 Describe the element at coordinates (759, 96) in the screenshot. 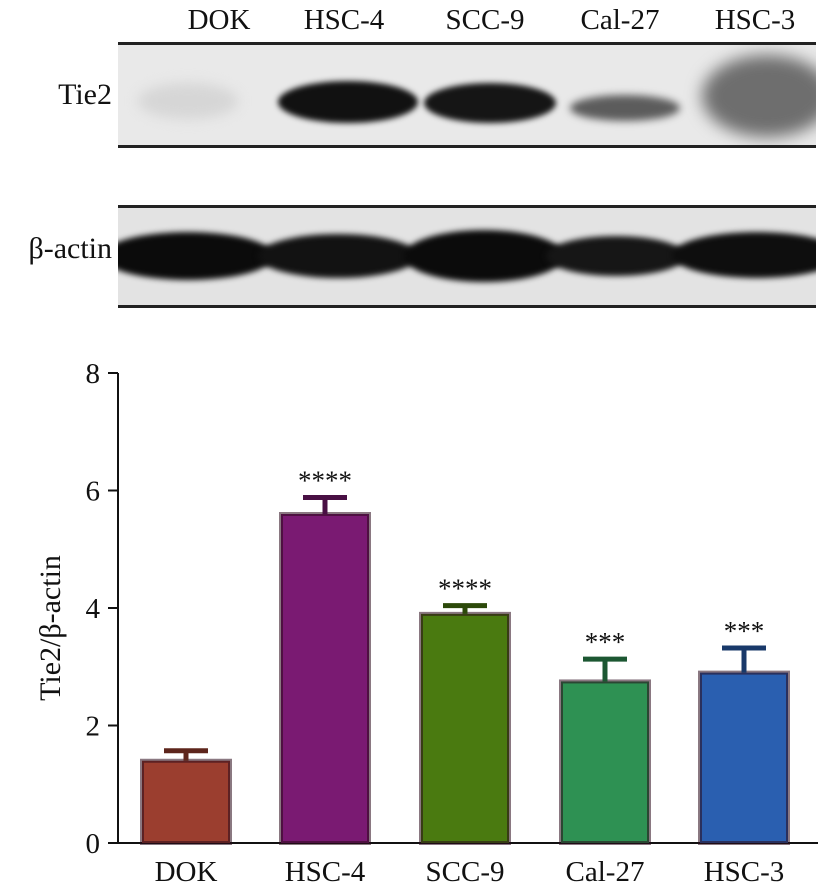

I see `tie2-band-hsc3` at that location.